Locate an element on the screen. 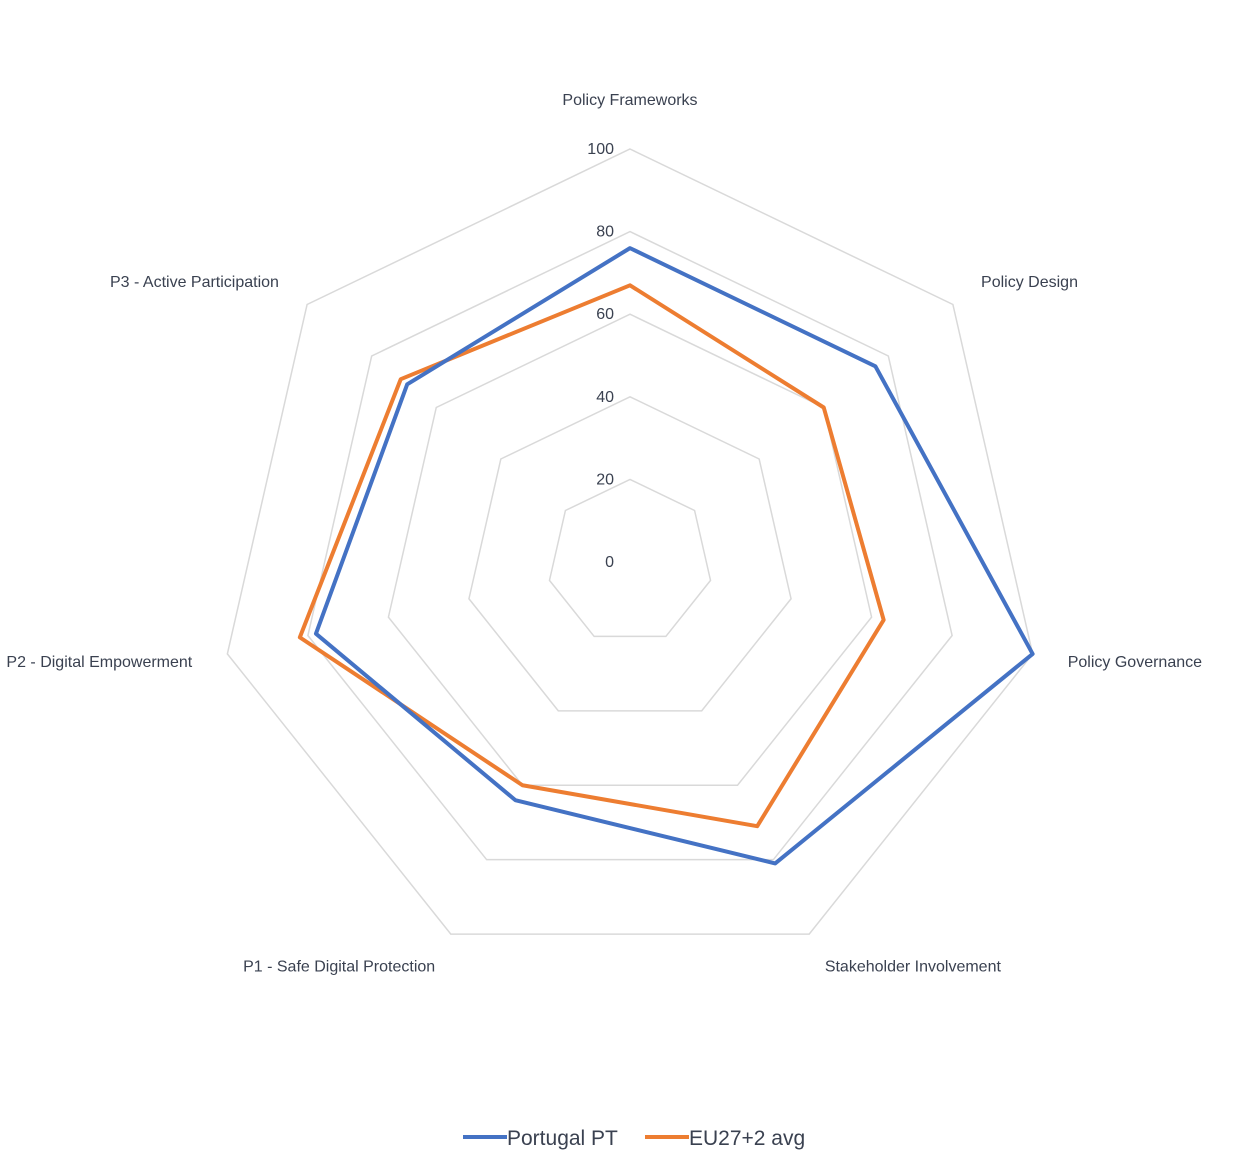 The image size is (1260, 1172). category-label: P2 - Digital Empowerment is located at coordinates (99, 662).